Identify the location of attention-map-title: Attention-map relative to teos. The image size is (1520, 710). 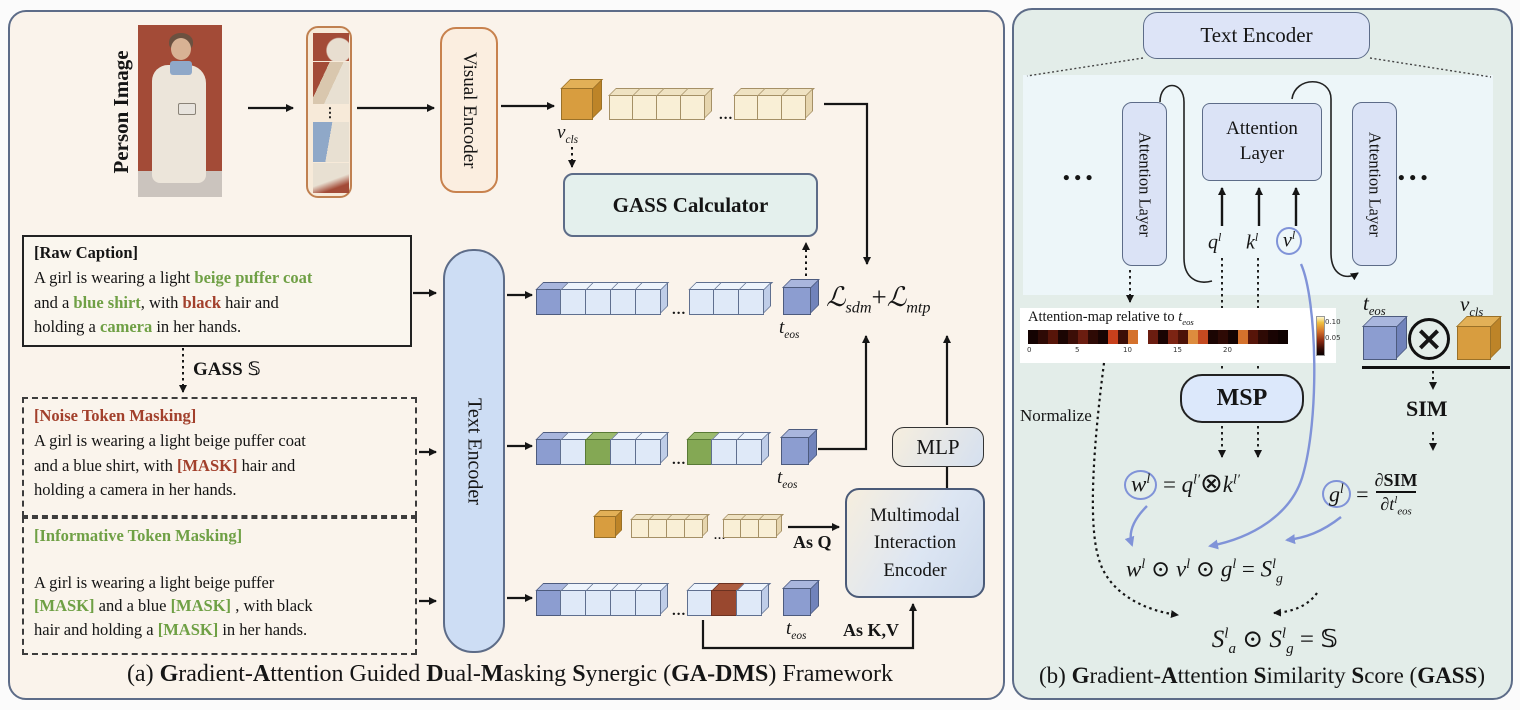
(1111, 318).